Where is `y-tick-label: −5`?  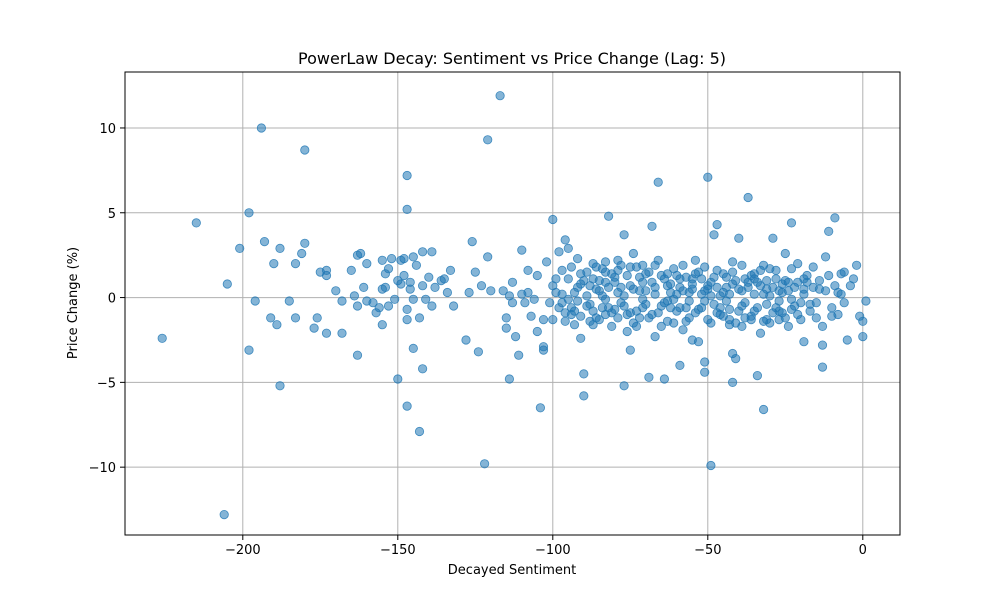 y-tick-label: −5 is located at coordinates (106, 383).